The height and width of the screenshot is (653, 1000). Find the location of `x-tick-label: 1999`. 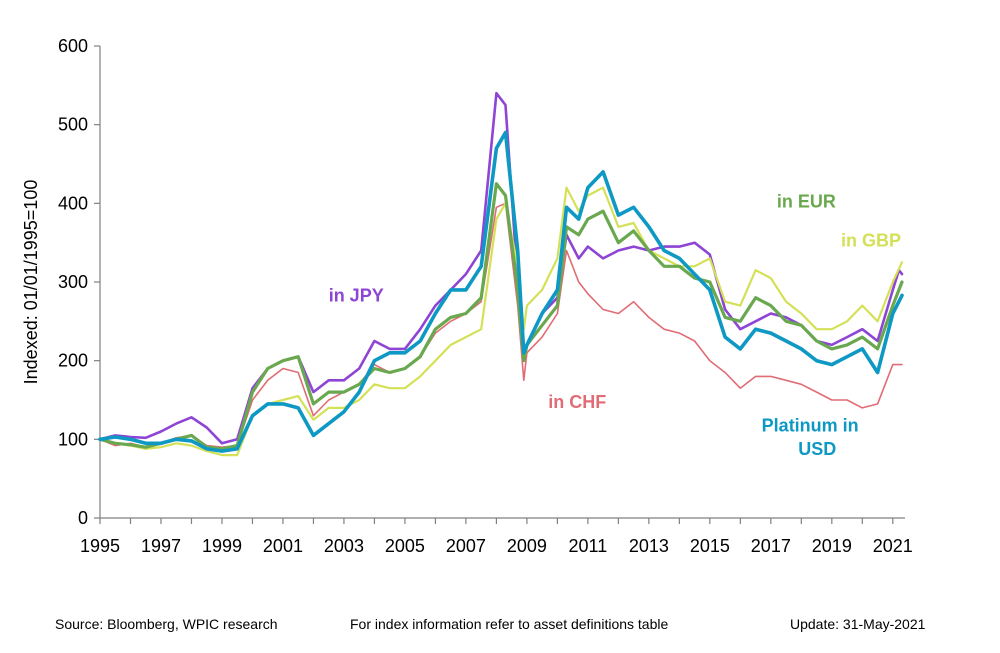

x-tick-label: 1999 is located at coordinates (222, 546).